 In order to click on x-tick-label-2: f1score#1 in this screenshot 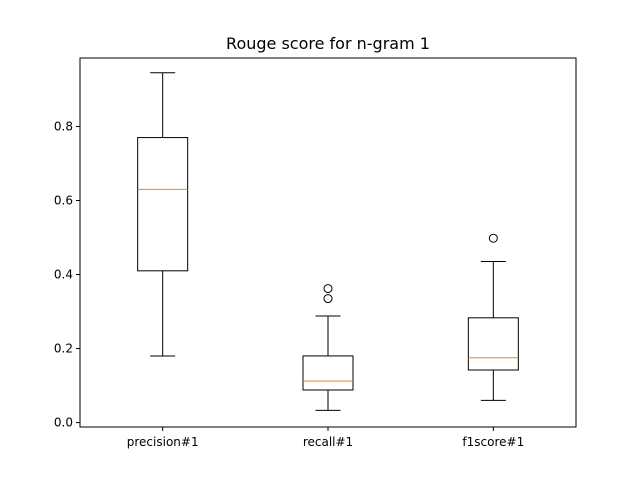, I will do `click(493, 442)`.